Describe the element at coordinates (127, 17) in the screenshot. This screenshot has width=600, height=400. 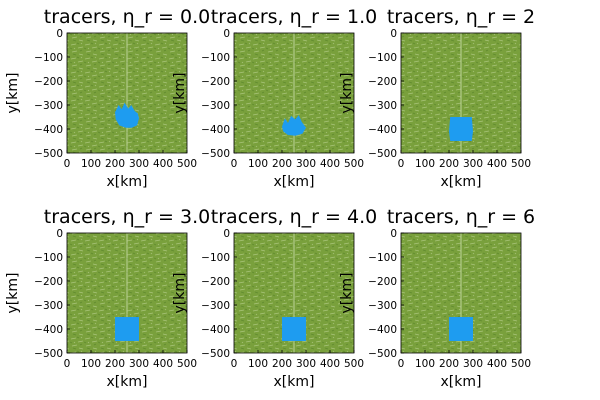
I see `panel-title: tracers, η_r = 0.0` at that location.